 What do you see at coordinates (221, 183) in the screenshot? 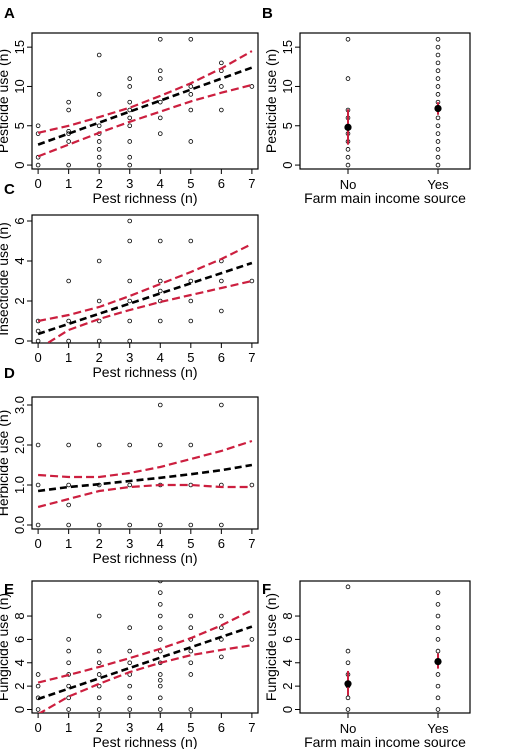
I see `panel-a-xtick-label: 6` at bounding box center [221, 183].